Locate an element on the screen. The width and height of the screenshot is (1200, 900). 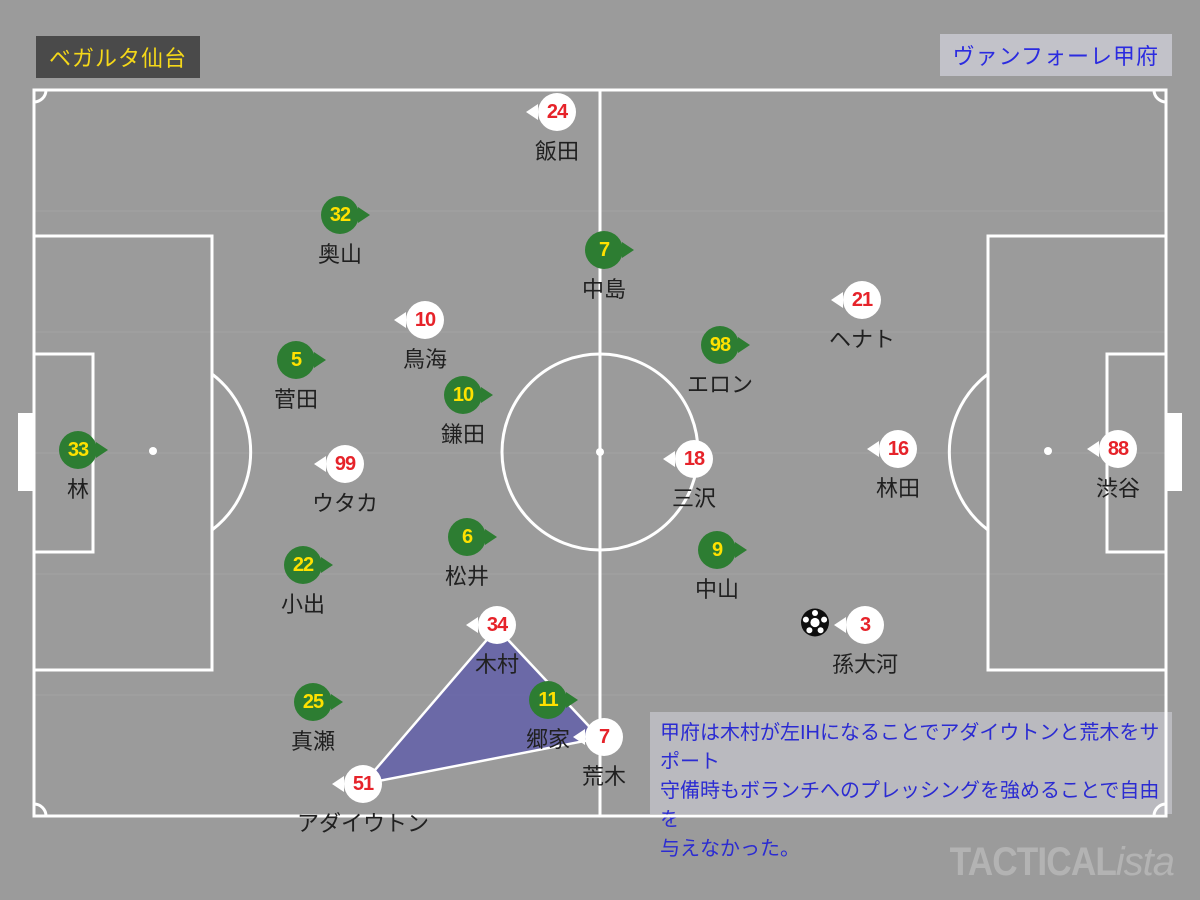
player-marker: 88 渋谷 is located at coordinates (1113, 465).